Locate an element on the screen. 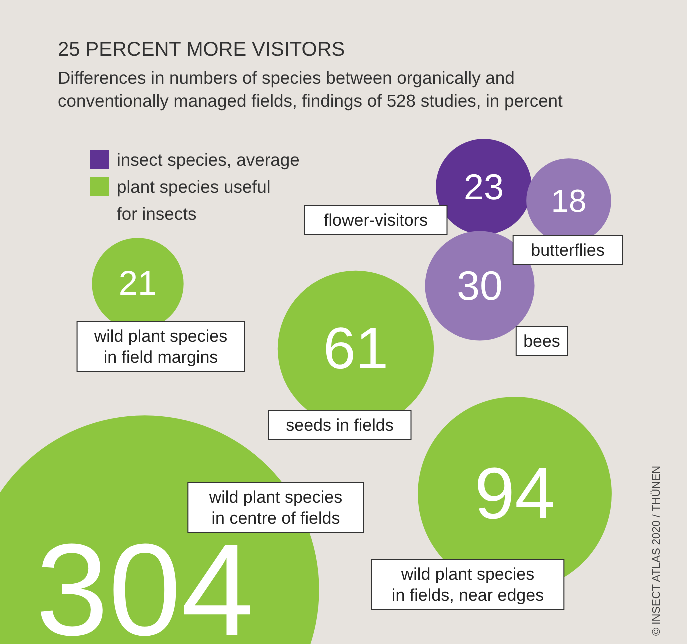 The width and height of the screenshot is (687, 644). category-label: flower-visitors is located at coordinates (376, 220).